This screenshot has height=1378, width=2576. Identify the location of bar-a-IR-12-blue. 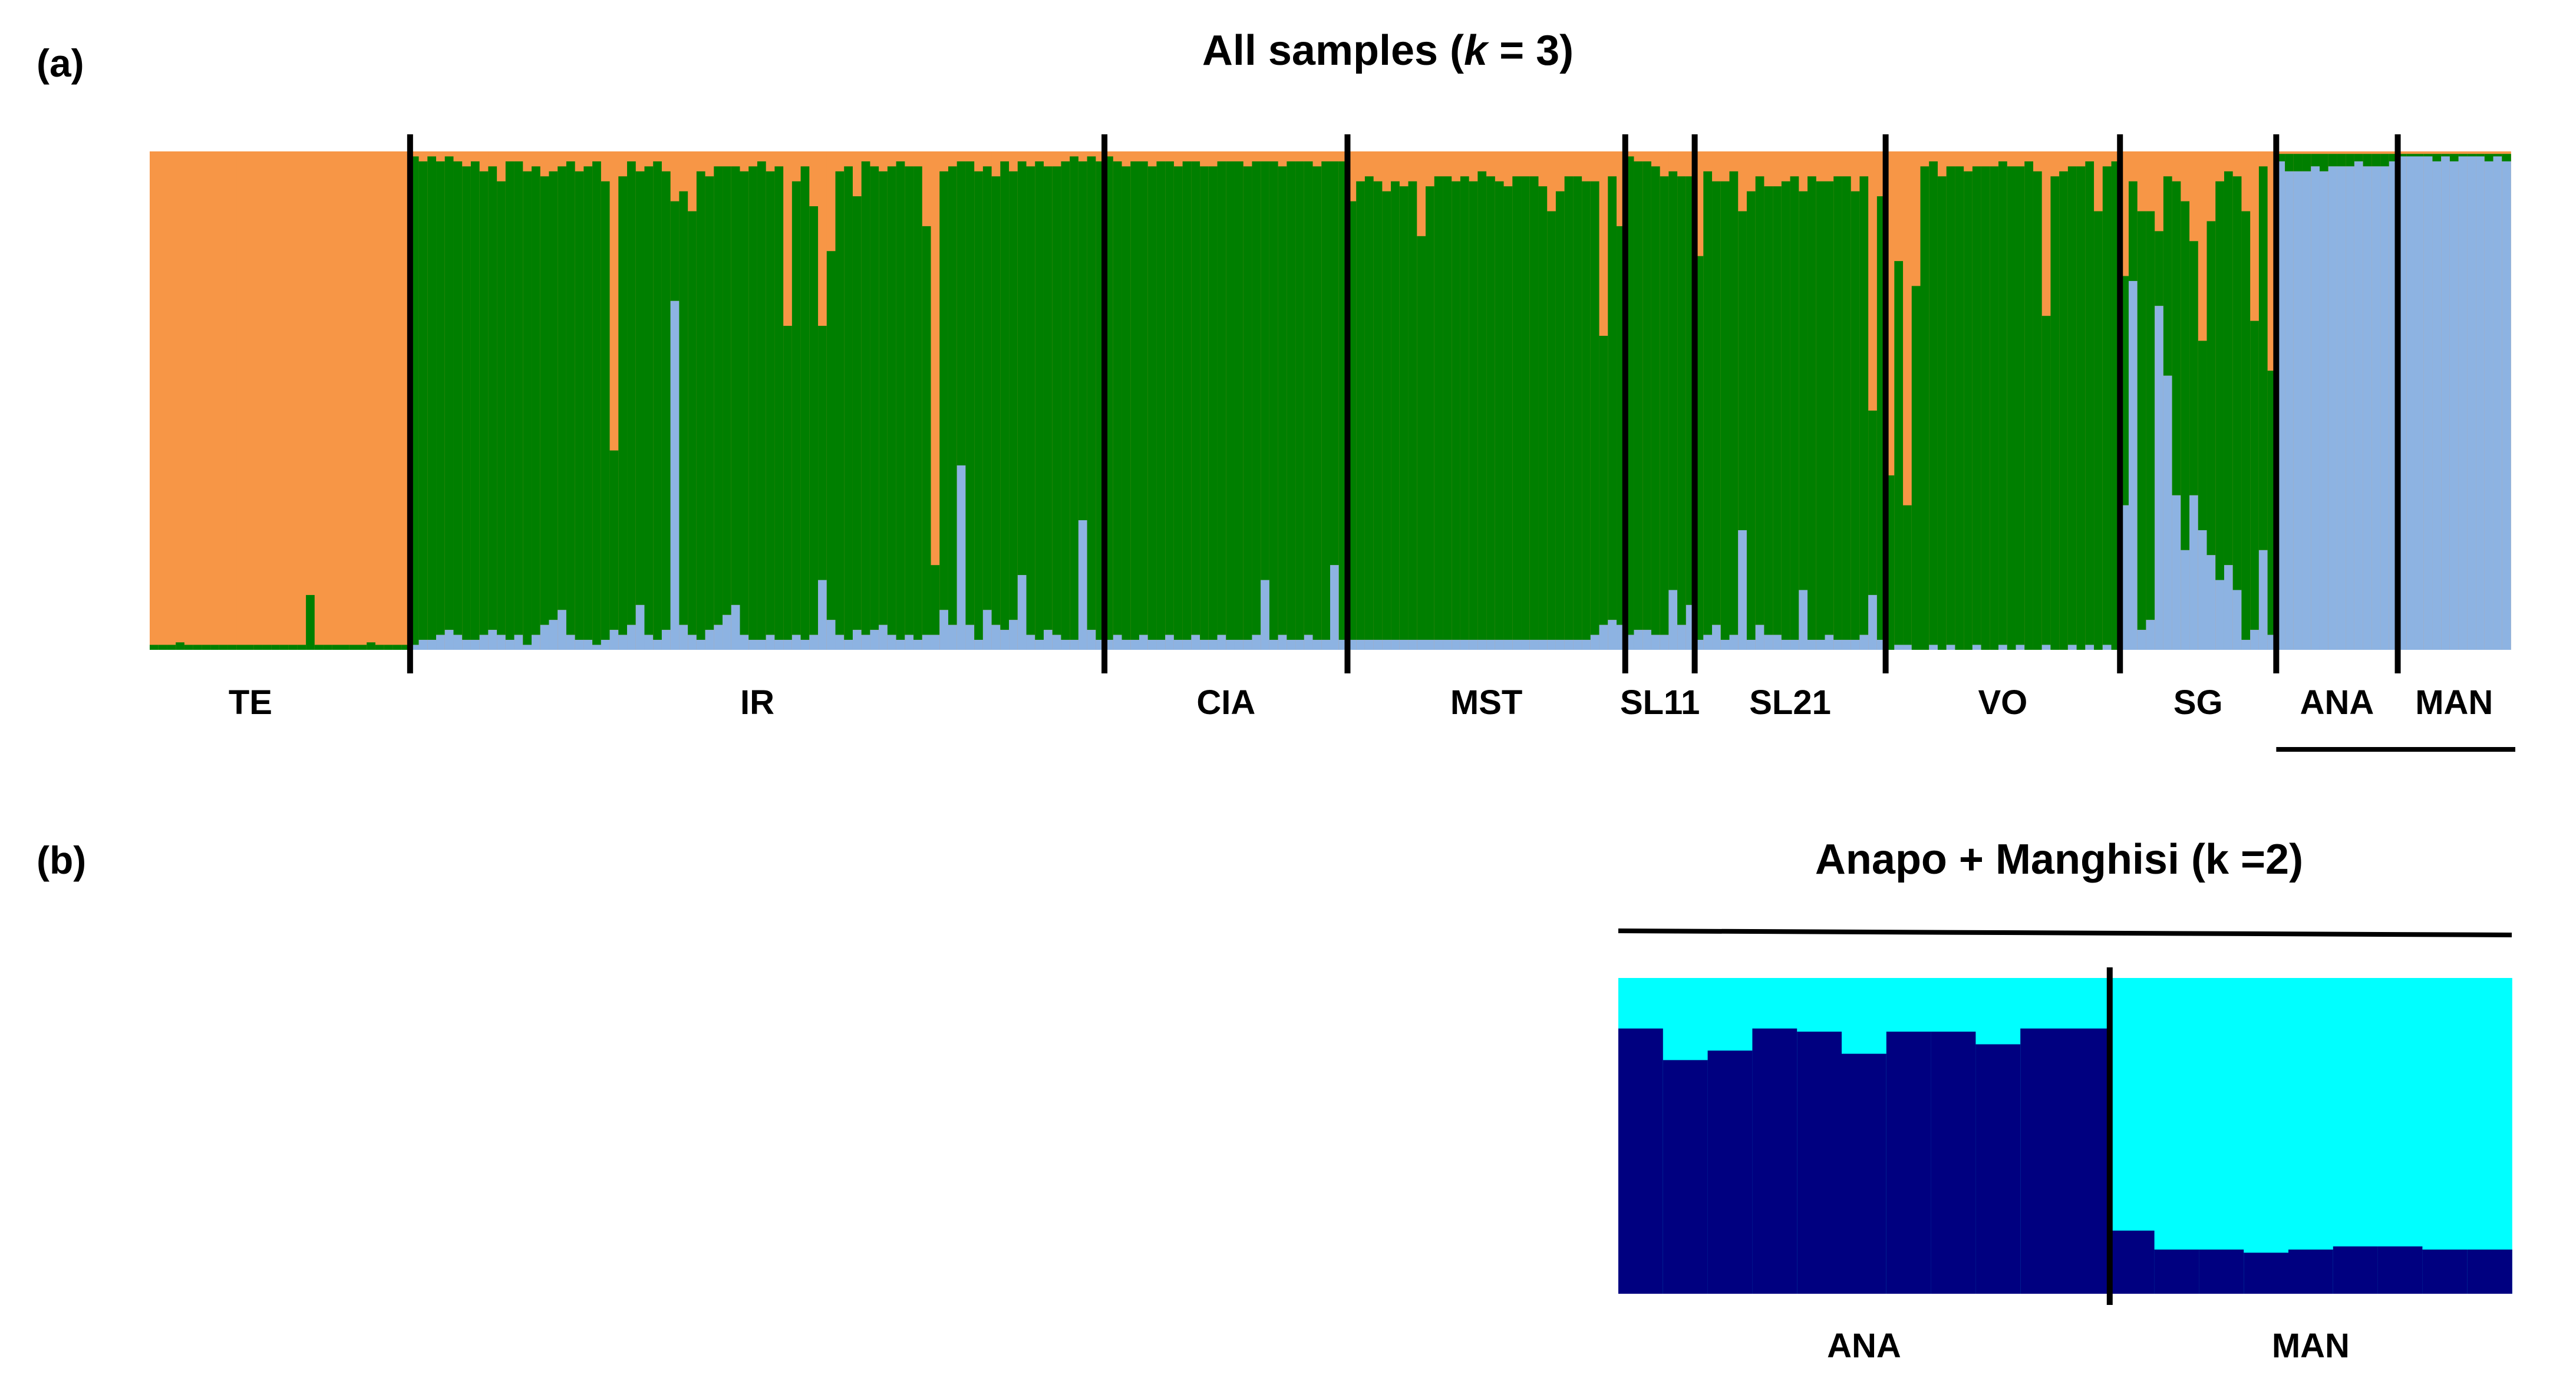
(510, 645).